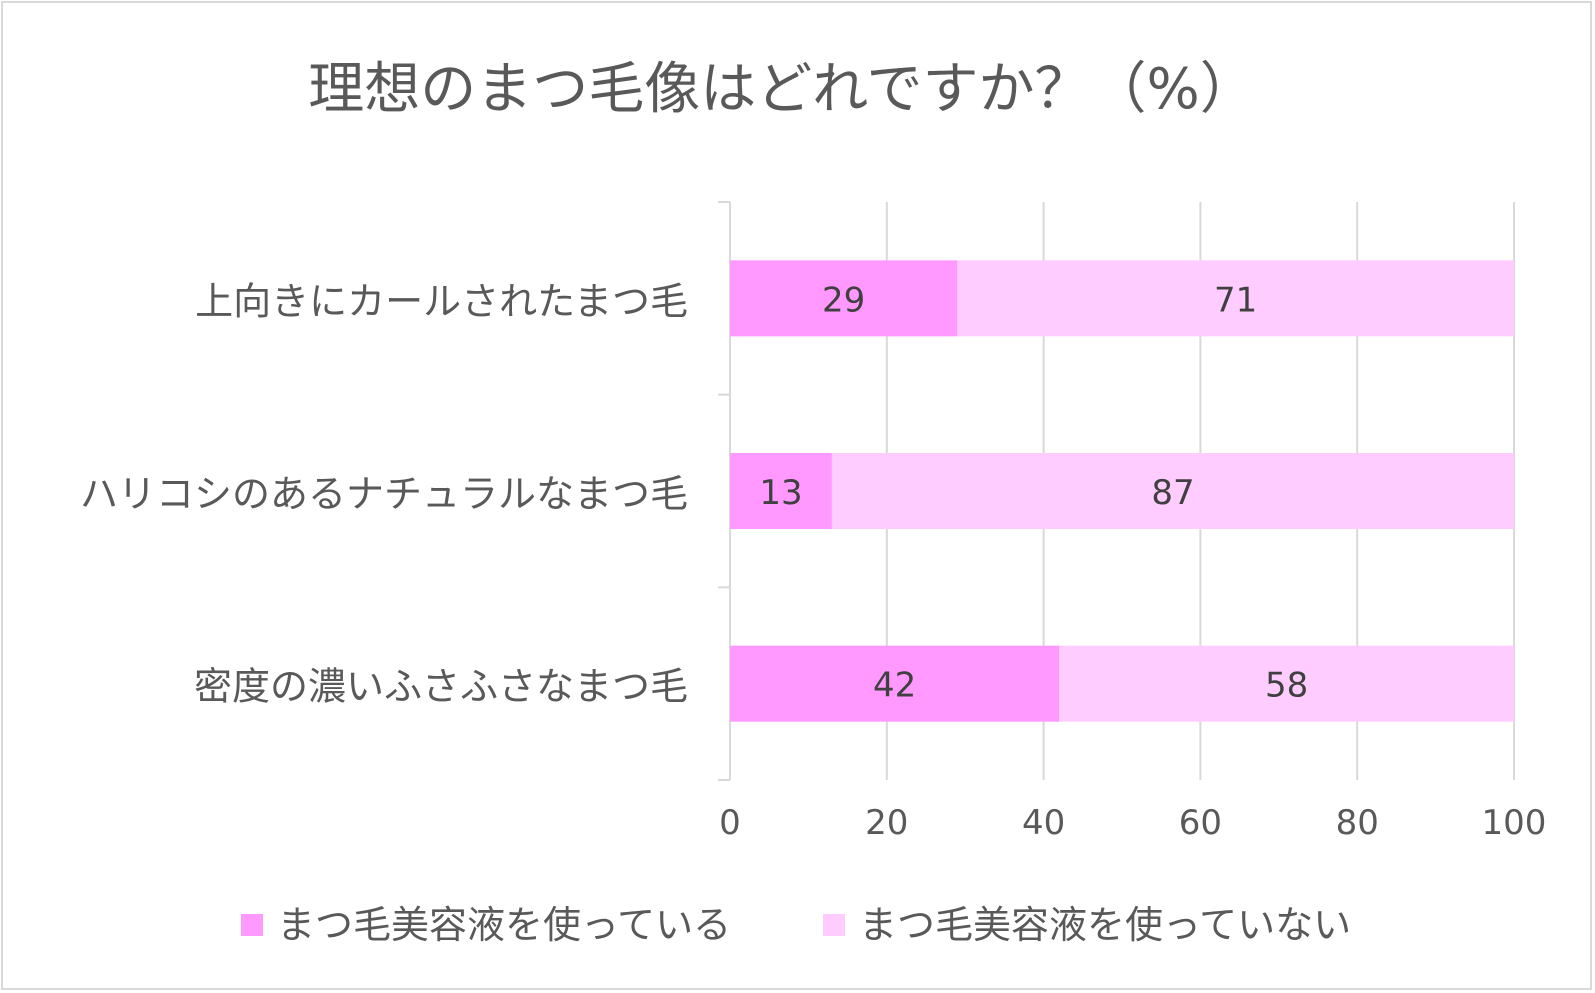 Image resolution: width=1595 pixels, height=993 pixels. I want to click on data-label: 58, so click(1286, 686).